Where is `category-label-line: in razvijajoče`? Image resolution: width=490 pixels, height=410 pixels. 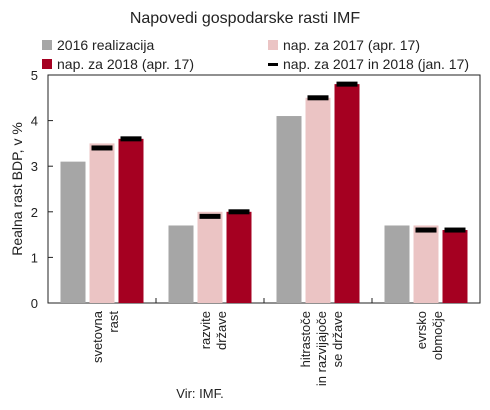 category-label-line: in razvijajoče is located at coordinates (321, 348).